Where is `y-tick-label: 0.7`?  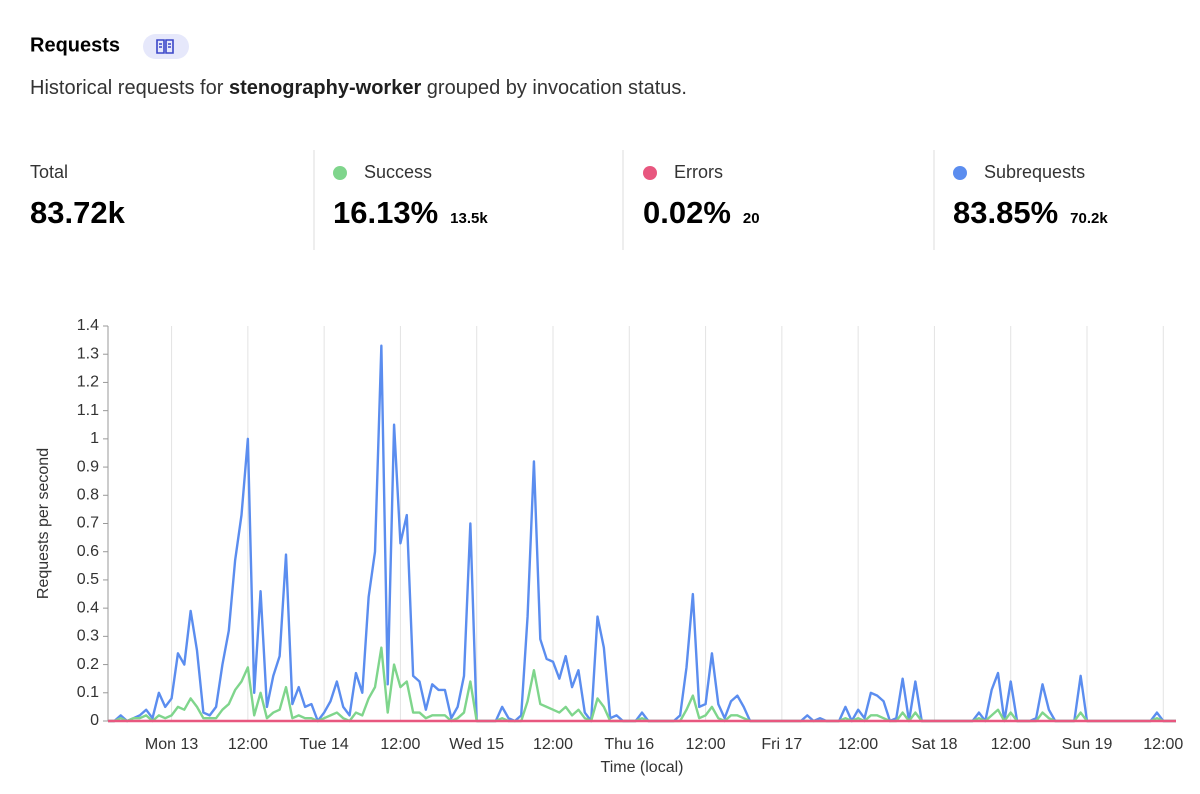 y-tick-label: 0.7 is located at coordinates (88, 523).